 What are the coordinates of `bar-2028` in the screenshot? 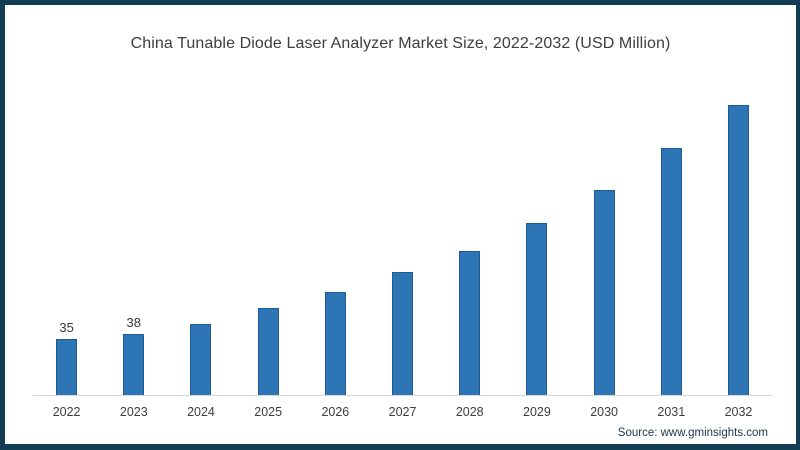 It's located at (470, 323).